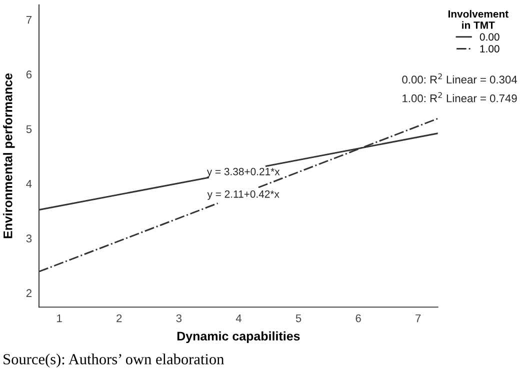 This screenshot has width=520, height=375. What do you see at coordinates (239, 318) in the screenshot?
I see `x-tick-label: 4` at bounding box center [239, 318].